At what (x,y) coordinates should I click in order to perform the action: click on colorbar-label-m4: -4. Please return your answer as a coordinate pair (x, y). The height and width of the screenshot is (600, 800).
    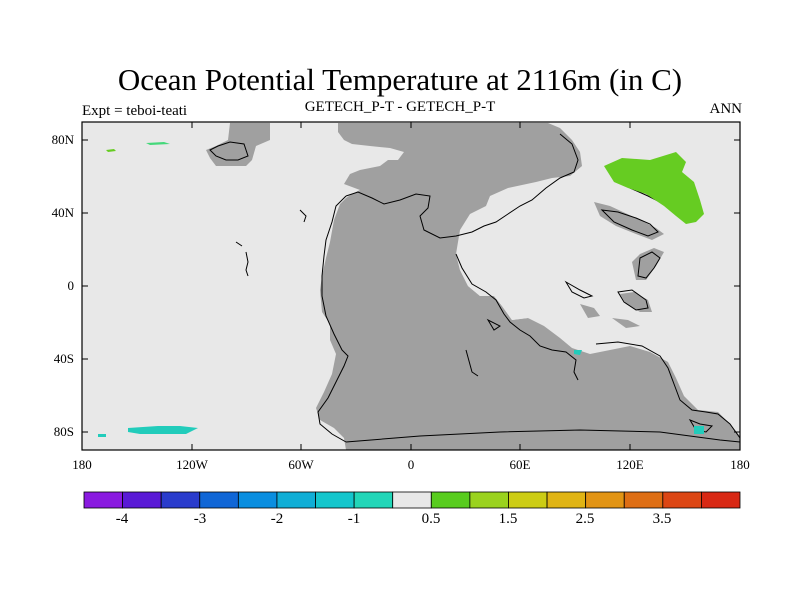
    Looking at the image, I should click on (122, 519).